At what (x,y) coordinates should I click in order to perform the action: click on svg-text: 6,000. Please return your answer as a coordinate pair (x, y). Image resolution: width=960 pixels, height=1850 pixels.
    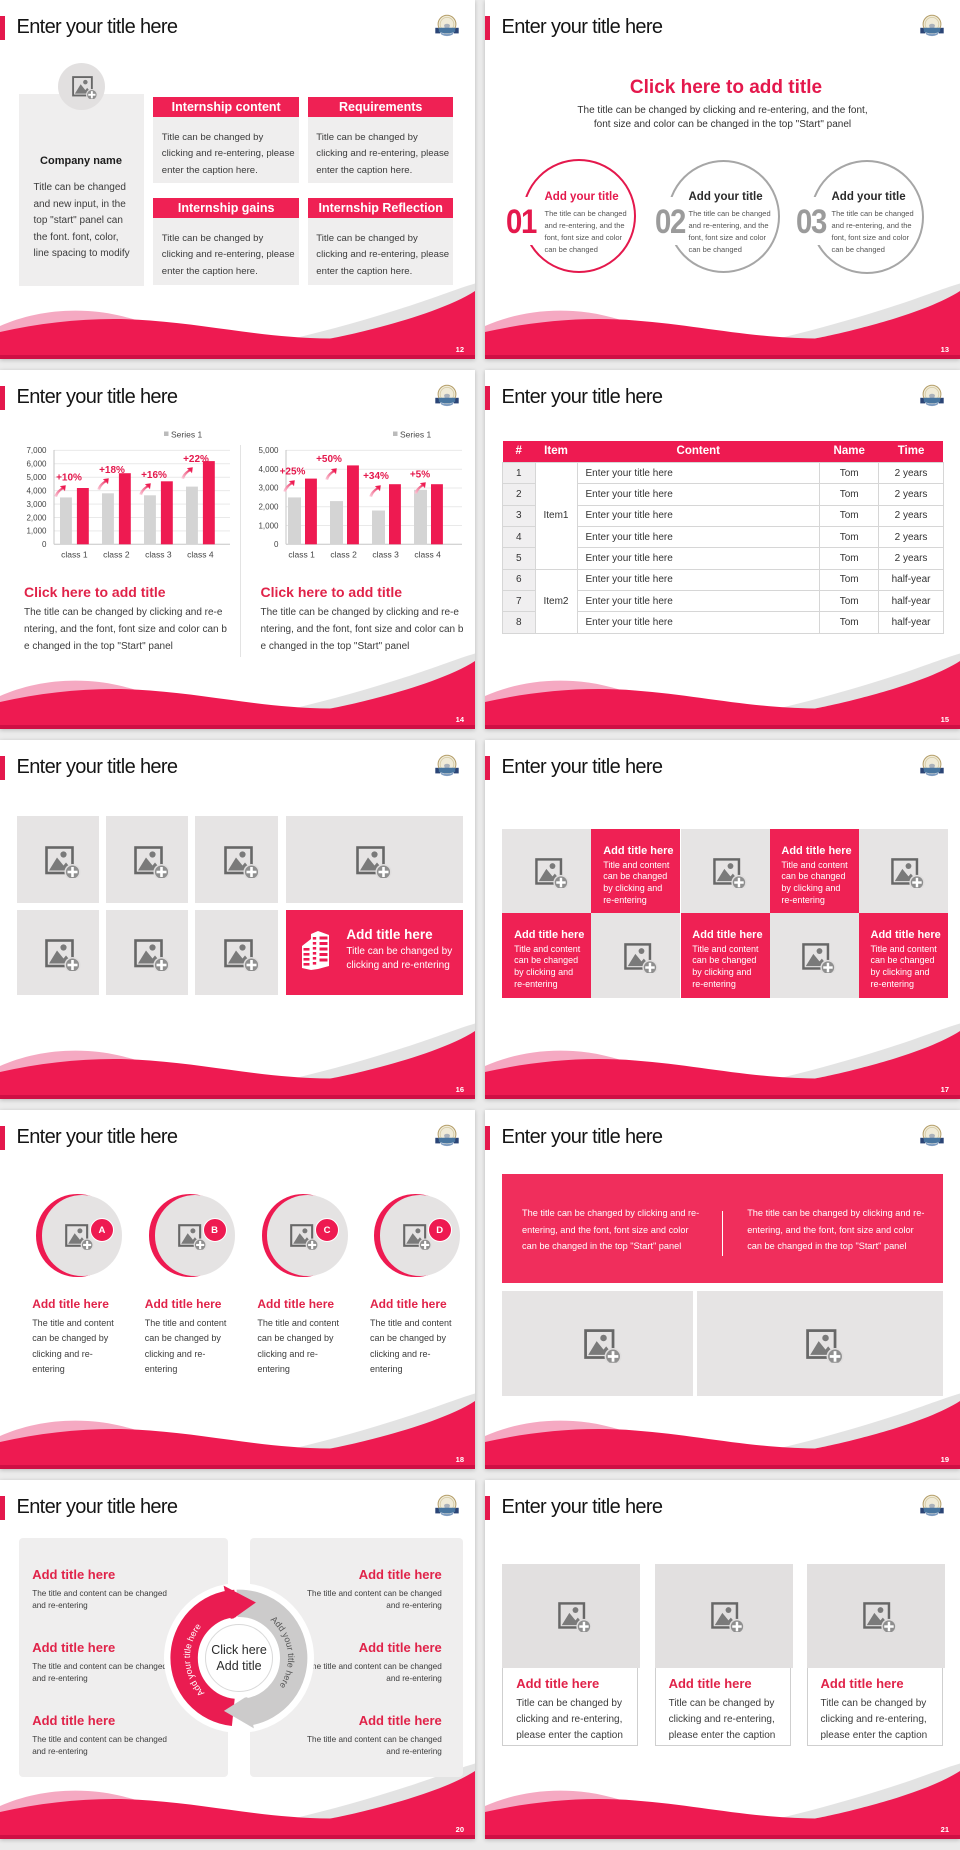
    Looking at the image, I should click on (36, 464).